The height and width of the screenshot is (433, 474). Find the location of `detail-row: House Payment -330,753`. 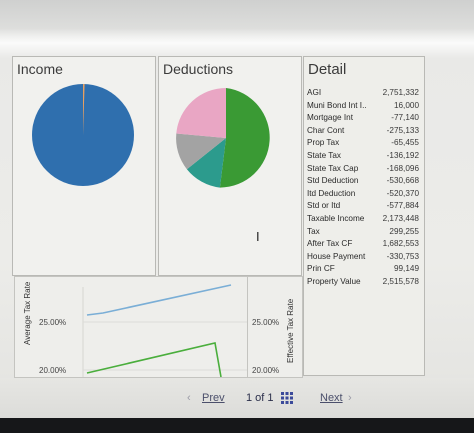

detail-row: House Payment -330,753 is located at coordinates (363, 257).